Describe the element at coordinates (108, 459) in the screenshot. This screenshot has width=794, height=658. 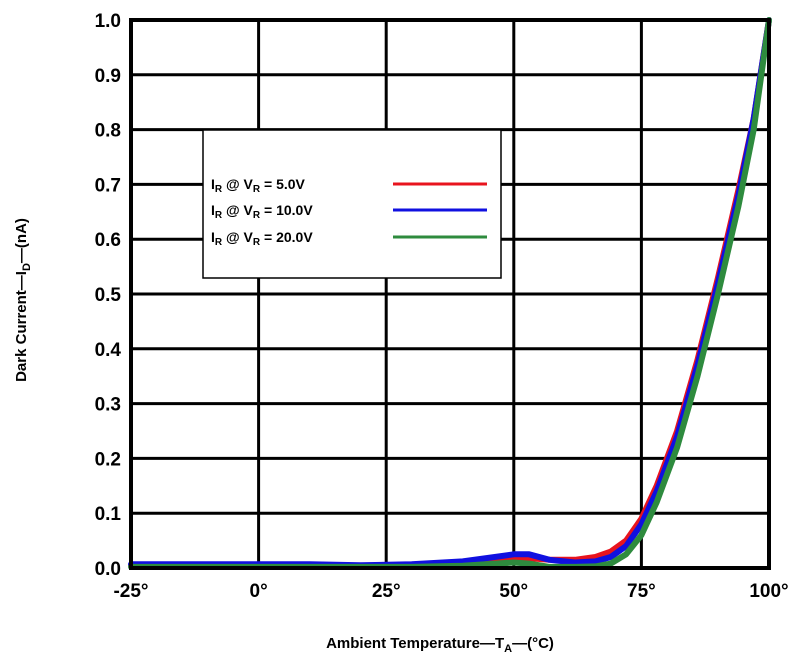
I see `y-tick-label: 0.2` at that location.